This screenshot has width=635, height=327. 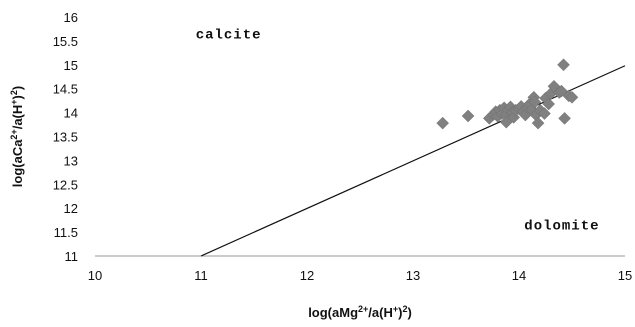 What do you see at coordinates (71, 113) in the screenshot?
I see `y-tick-label: 14` at bounding box center [71, 113].